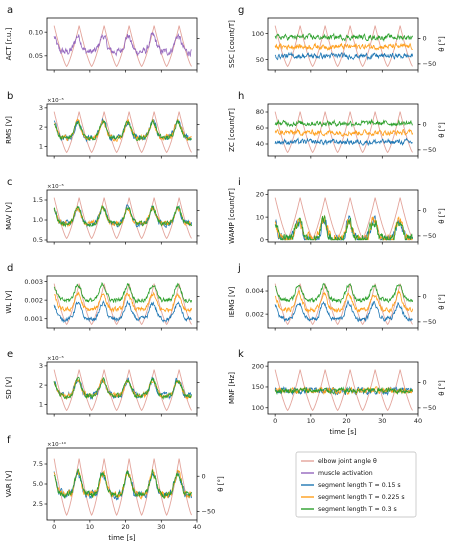 The image size is (454, 550). Describe the element at coordinates (55, 358) in the screenshot. I see `exponent-label-e: ×10⁻⁵` at that location.